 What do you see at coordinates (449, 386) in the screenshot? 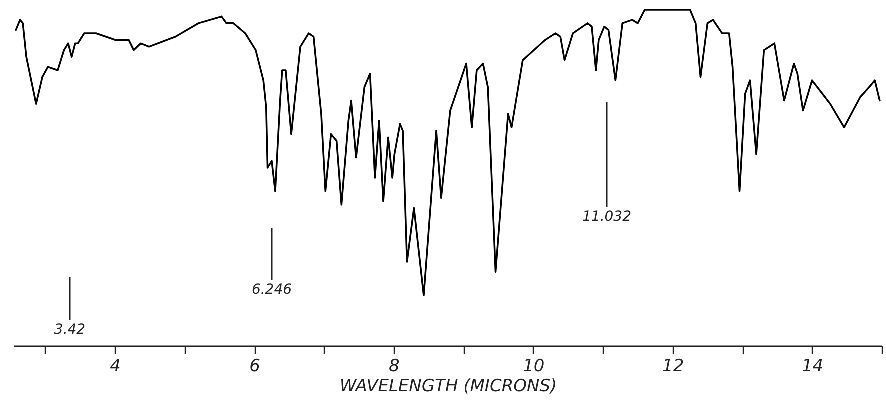
I see `x-axis-title: WAVELENGTH (MICRONS)` at bounding box center [449, 386].